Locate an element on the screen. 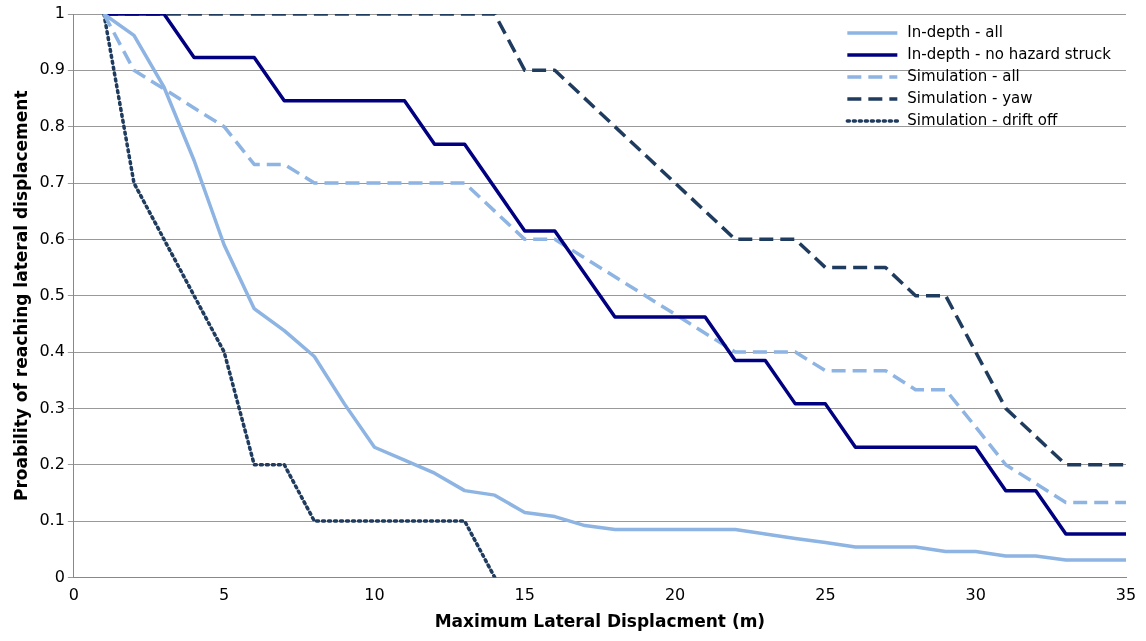 Image resolution: width=1146 pixels, height=641 pixels. y-tick-label: 0.4 is located at coordinates (52, 351).